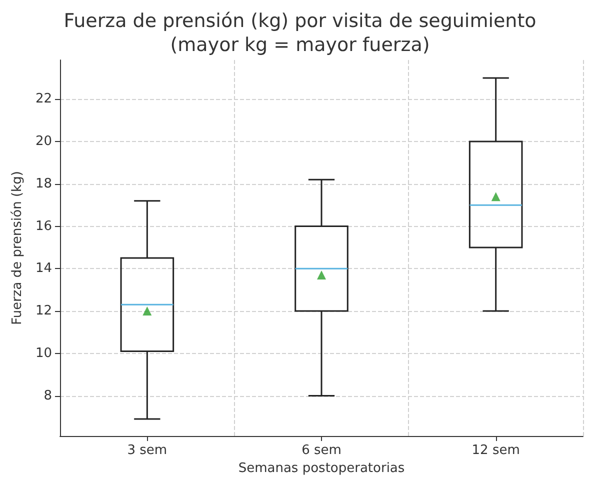  What do you see at coordinates (48, 396) in the screenshot?
I see `y-tick-label: 8` at bounding box center [48, 396].